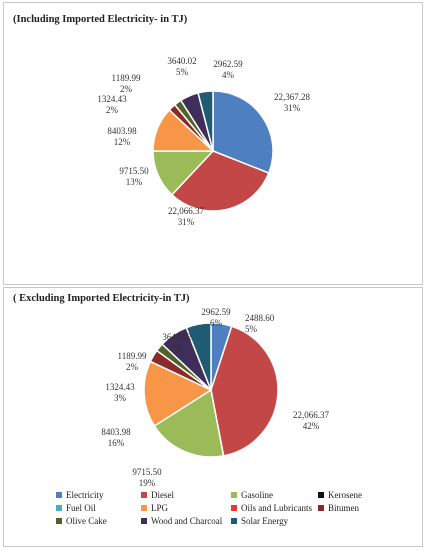 This screenshot has height=550, width=426. What do you see at coordinates (86, 521) in the screenshot?
I see `legend-label: Olive Cake` at bounding box center [86, 521].